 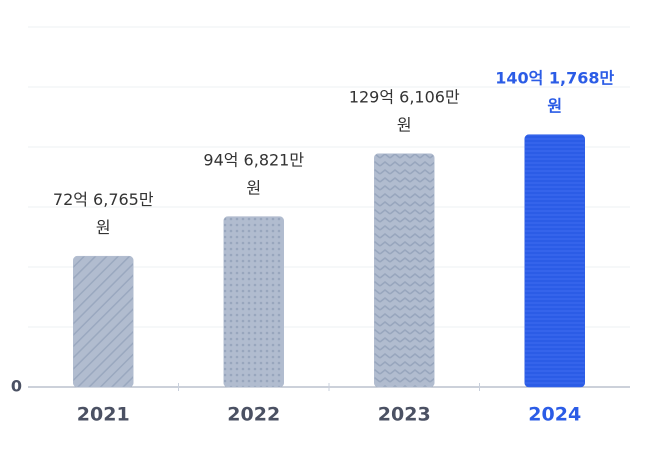 What do you see at coordinates (103, 213) in the screenshot?
I see `value-label: 72억 6,765만 원` at bounding box center [103, 213].